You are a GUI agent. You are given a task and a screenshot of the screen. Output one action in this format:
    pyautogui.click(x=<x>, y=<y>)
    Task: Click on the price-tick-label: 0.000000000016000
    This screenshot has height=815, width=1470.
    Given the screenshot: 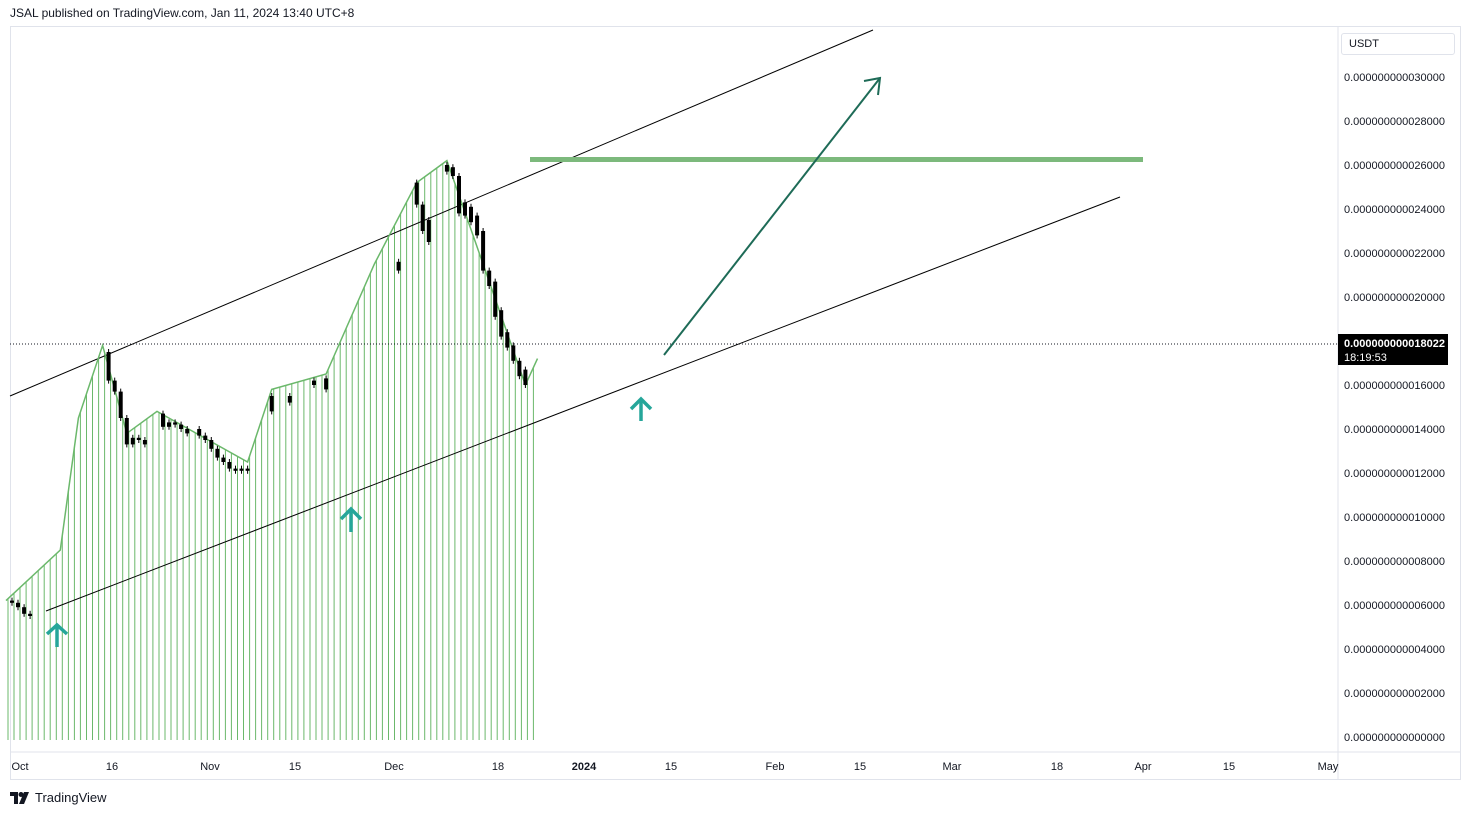 What is the action you would take?
    pyautogui.click(x=1394, y=386)
    